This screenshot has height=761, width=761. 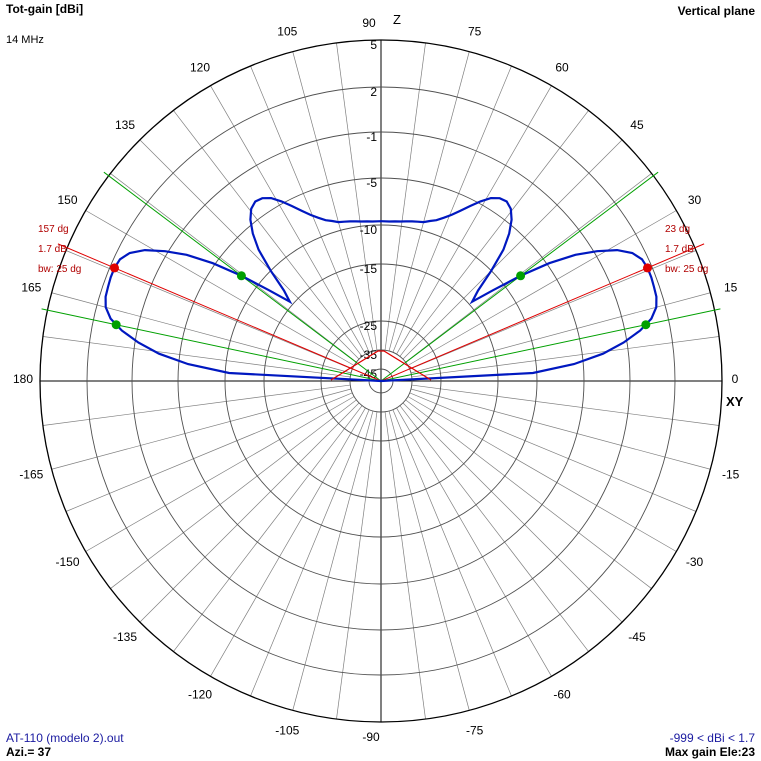 What do you see at coordinates (695, 562) in the screenshot?
I see `angle-label: -30` at bounding box center [695, 562].